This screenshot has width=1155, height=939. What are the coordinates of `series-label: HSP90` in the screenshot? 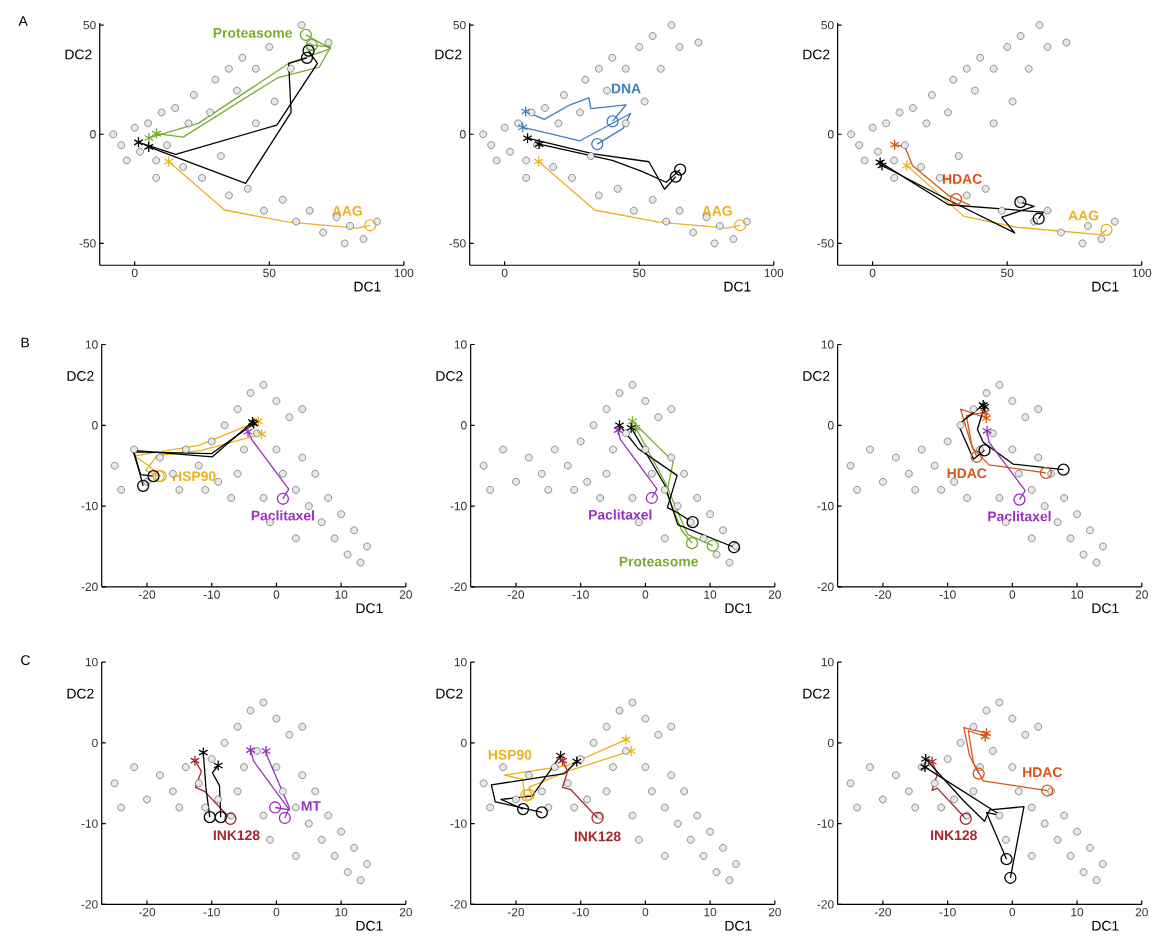 It's located at (510, 754).